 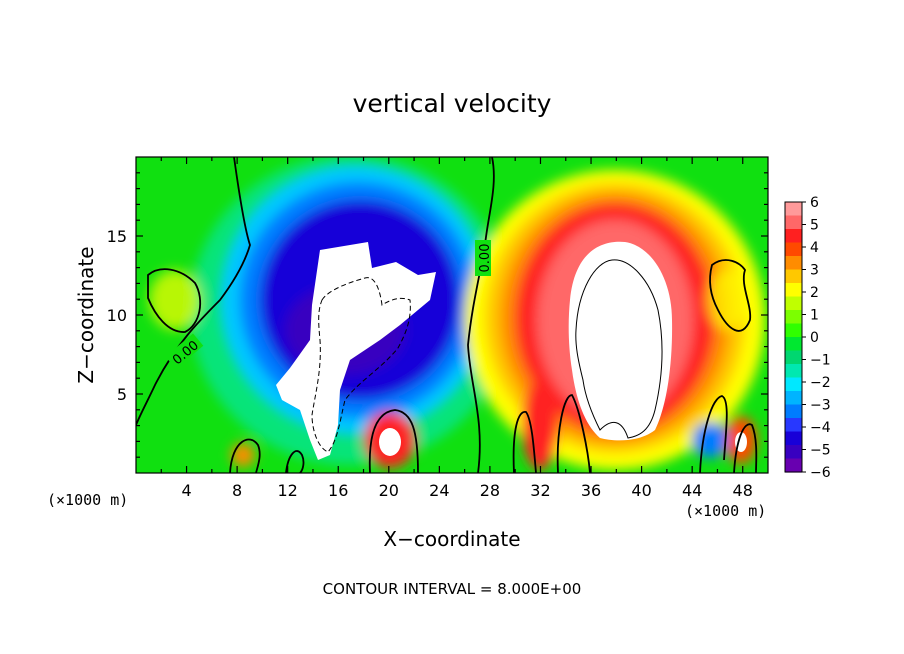 What do you see at coordinates (117, 315) in the screenshot?
I see `y-tick-label: 10` at bounding box center [117, 315].